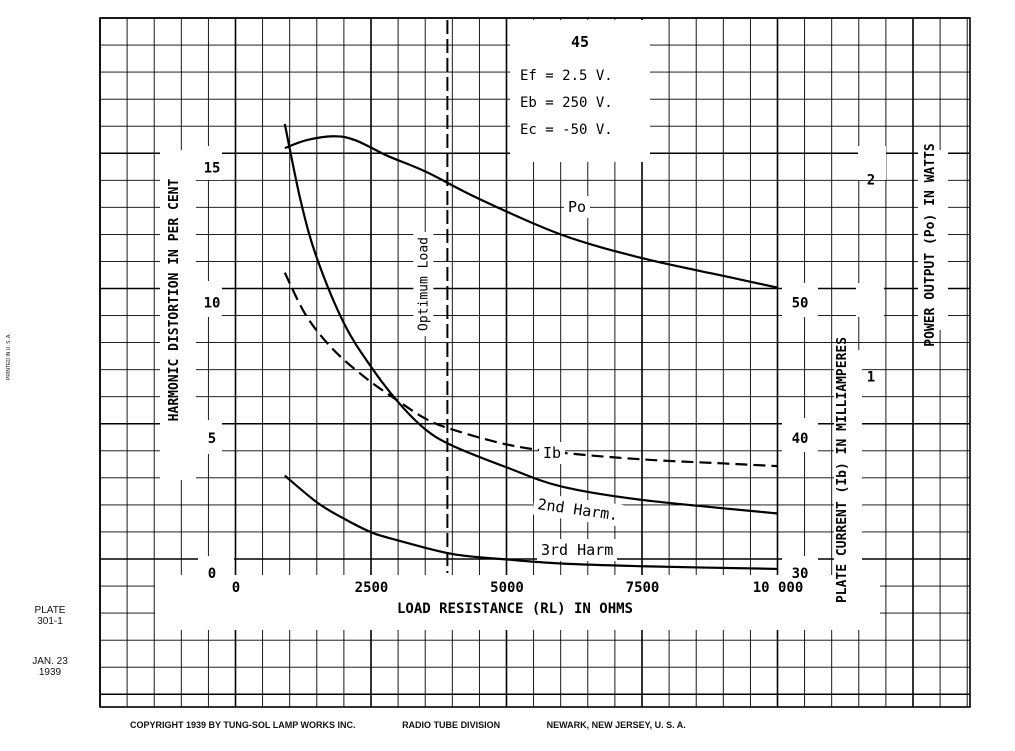 The width and height of the screenshot is (1015, 751). I want to click on y-left-tick-label: 0, so click(212, 574).